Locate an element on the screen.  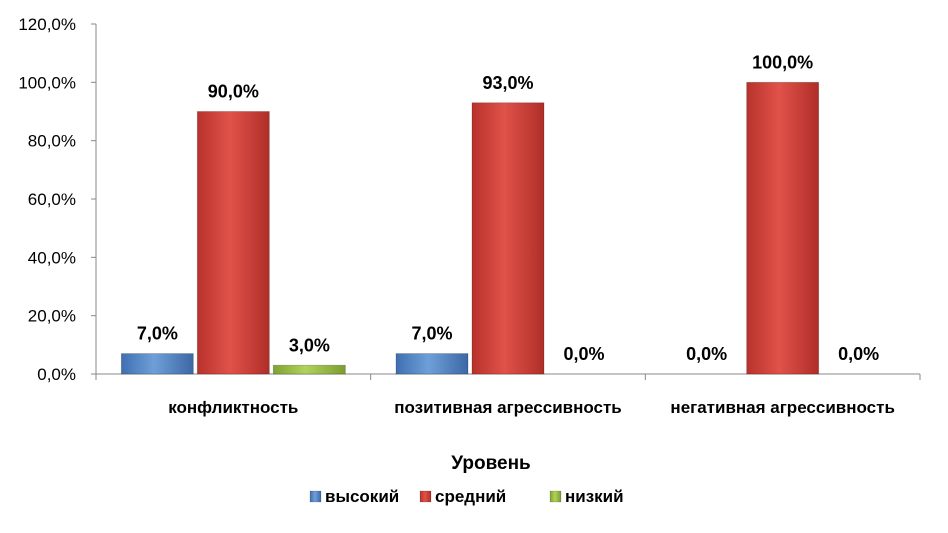
legend-swatch-высокий is located at coordinates (315, 496).